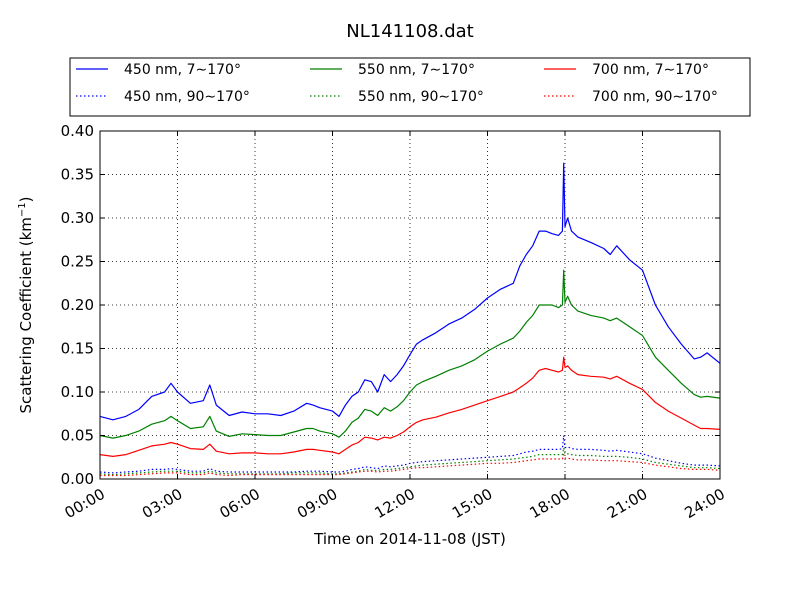  I want to click on x-axis-label: Time on 2014-11-08 (JST), so click(409, 539).